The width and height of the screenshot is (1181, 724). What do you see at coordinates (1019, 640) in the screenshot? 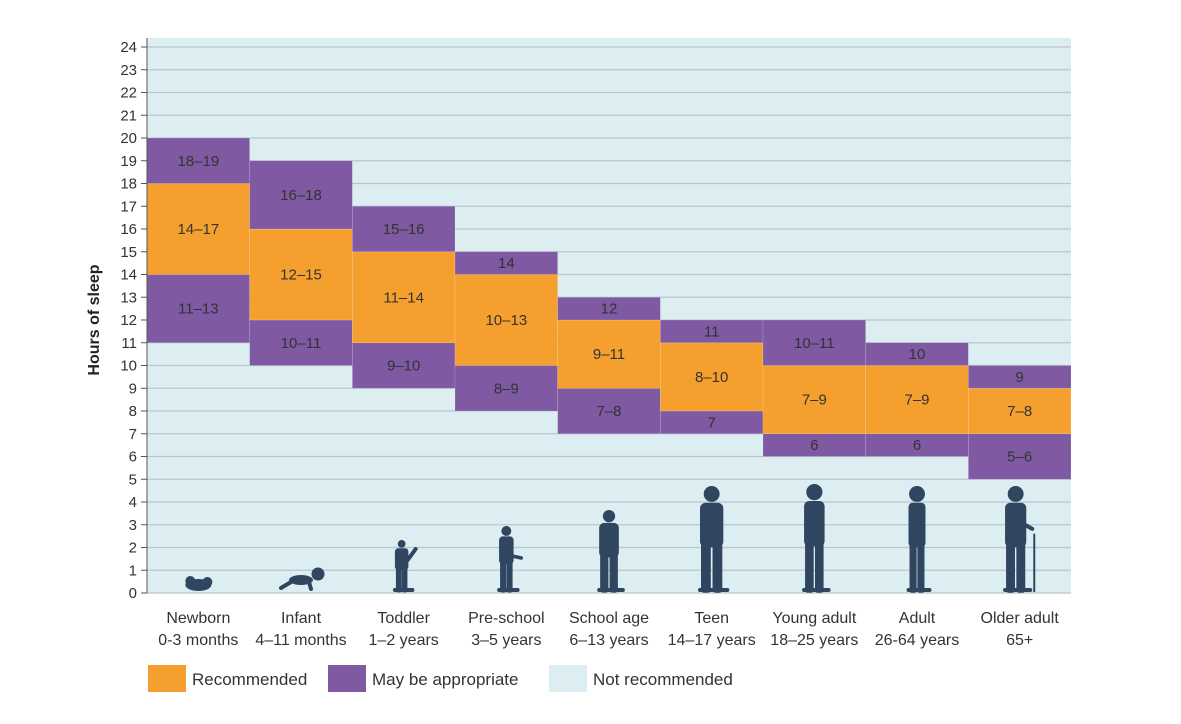
I see `category-age-label: 65+` at bounding box center [1019, 640].